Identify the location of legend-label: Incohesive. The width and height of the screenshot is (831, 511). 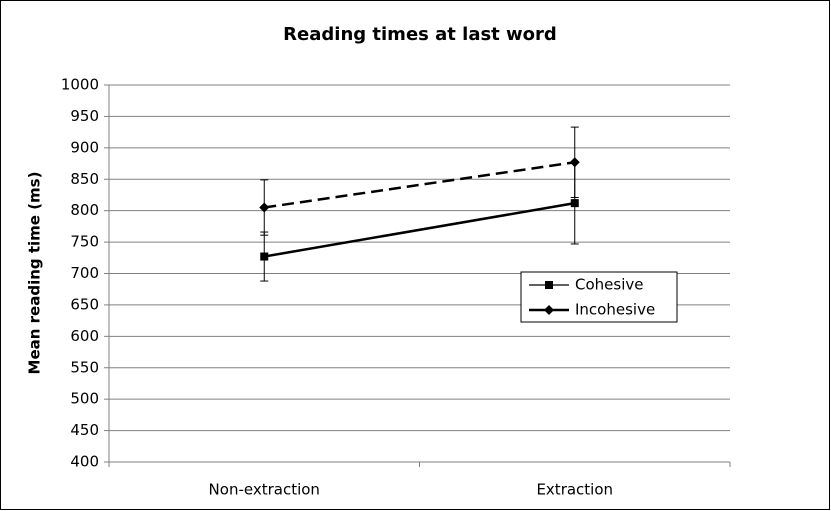
(615, 310).